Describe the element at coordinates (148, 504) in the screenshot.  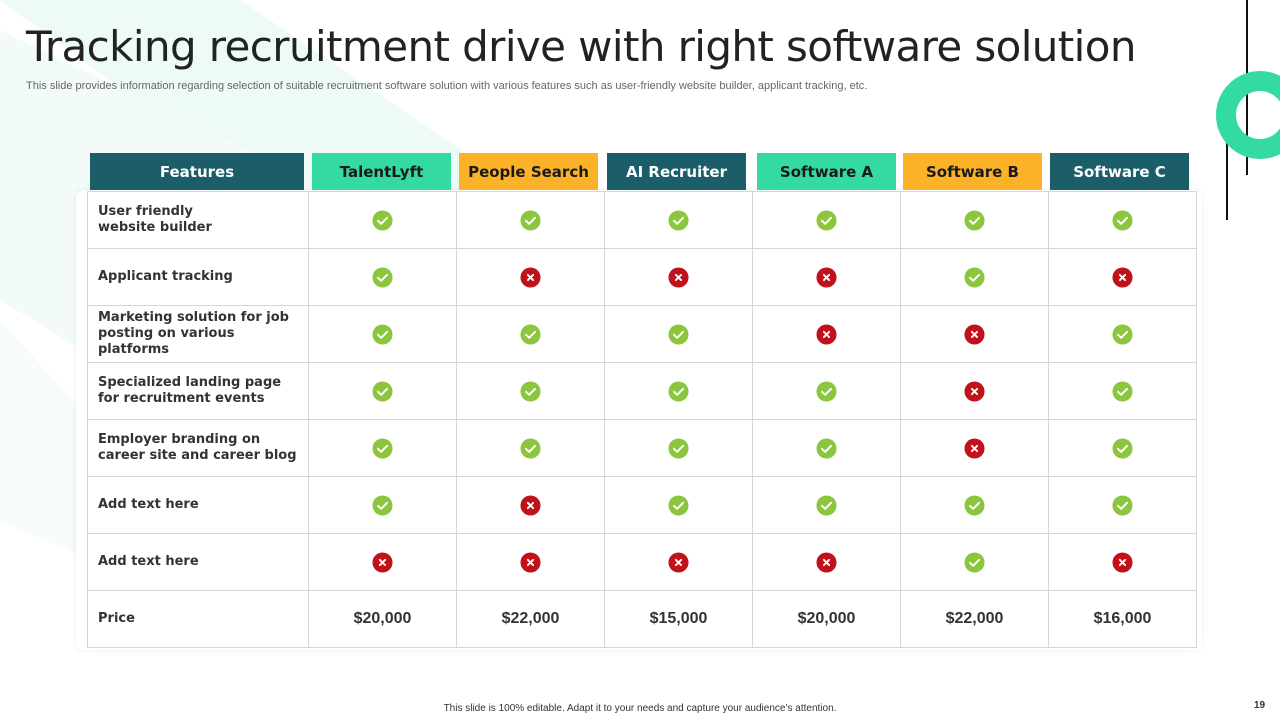
I see `feature-label: Add text here` at that location.